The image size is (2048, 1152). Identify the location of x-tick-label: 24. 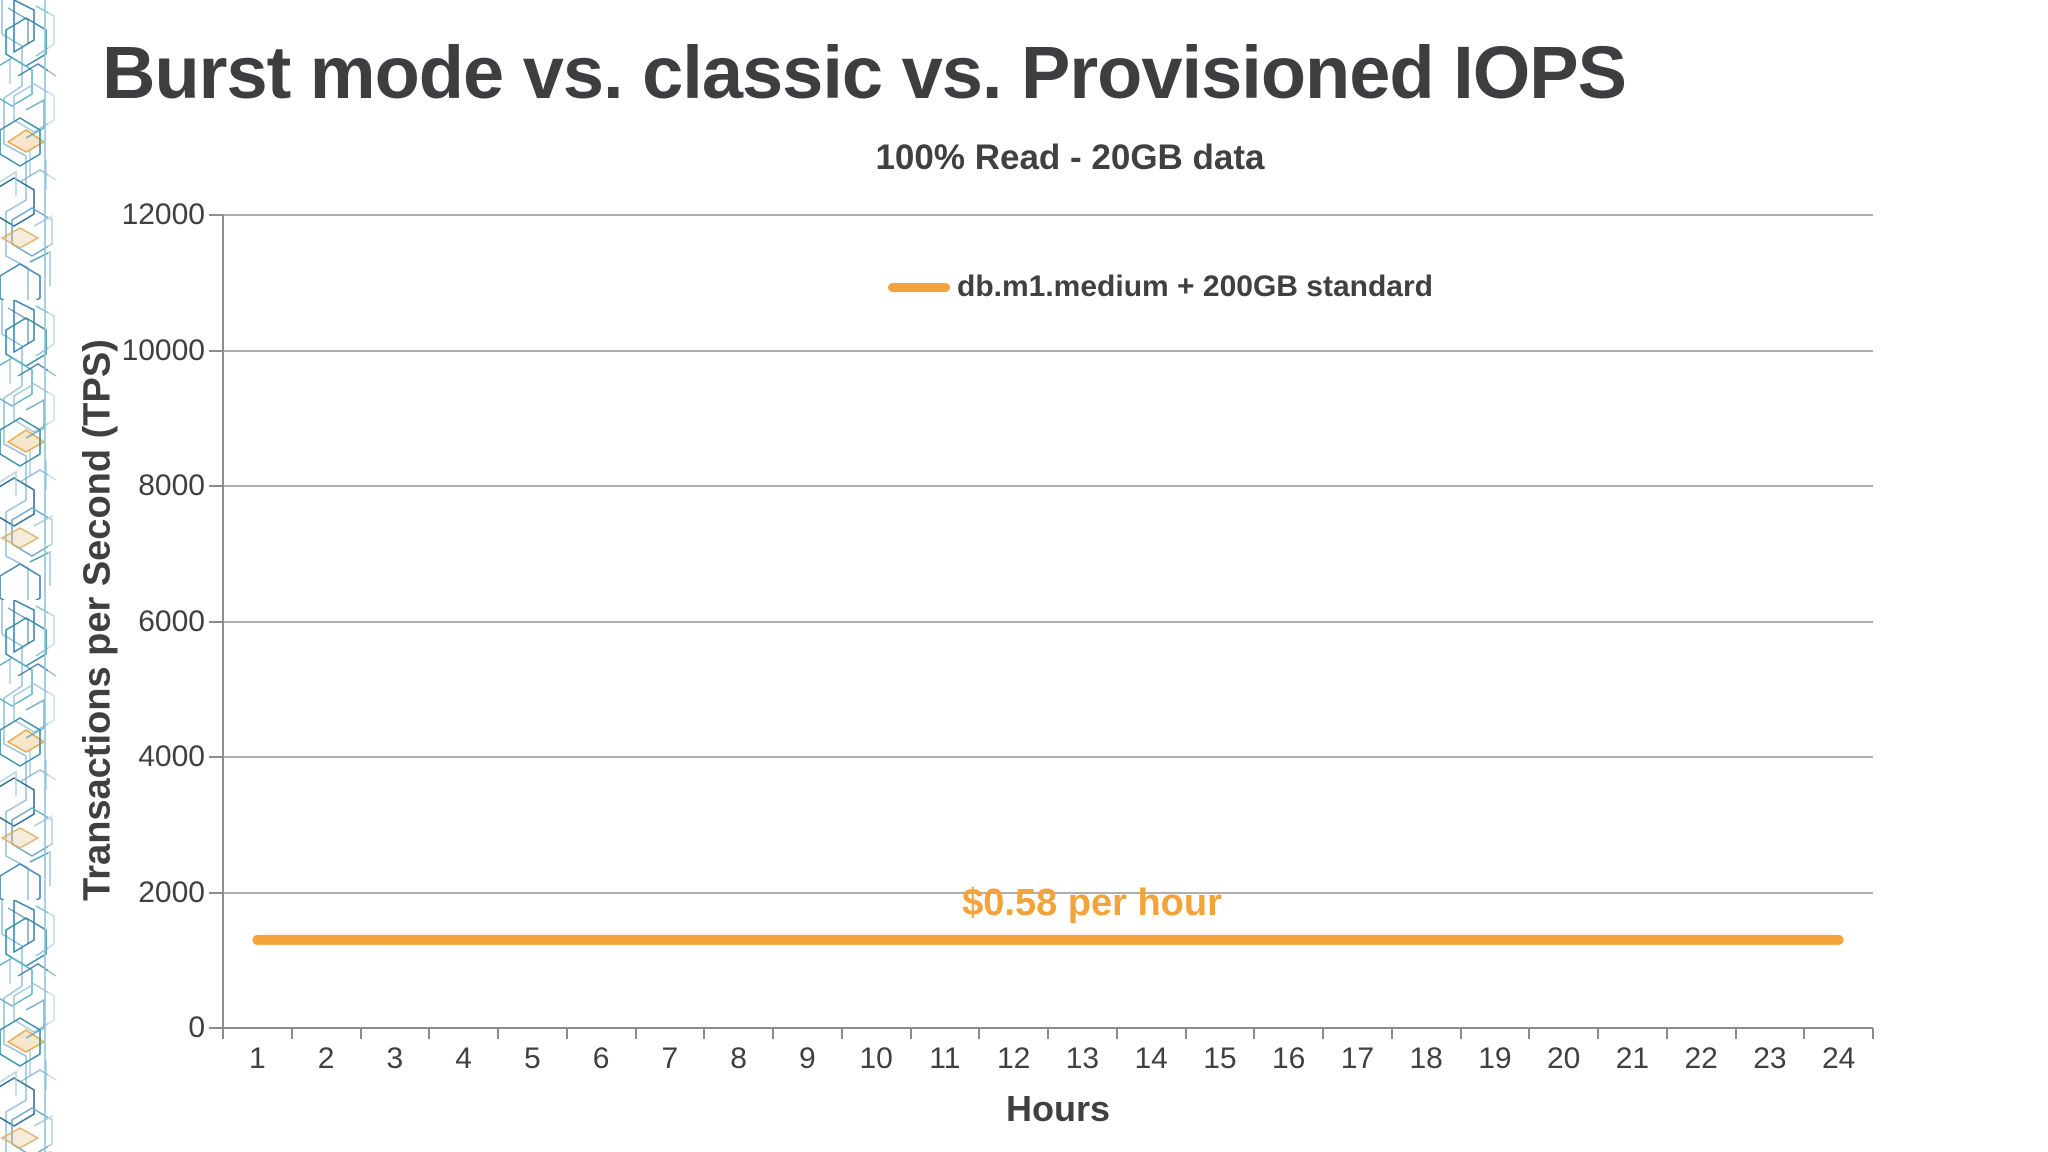
(1838, 1058).